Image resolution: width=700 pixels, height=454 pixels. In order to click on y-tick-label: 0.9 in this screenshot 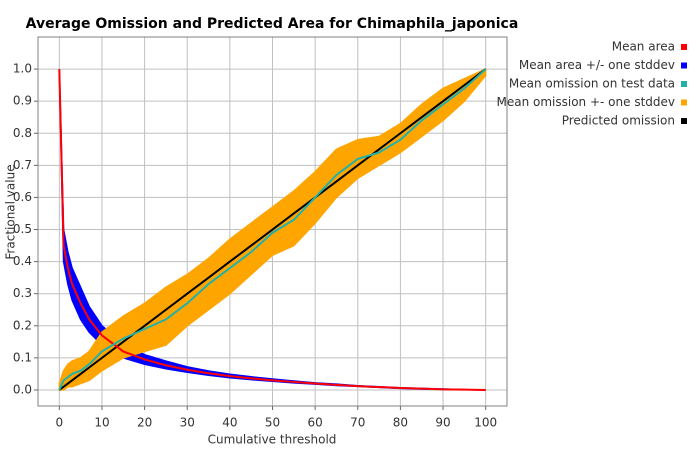, I will do `click(22, 101)`.